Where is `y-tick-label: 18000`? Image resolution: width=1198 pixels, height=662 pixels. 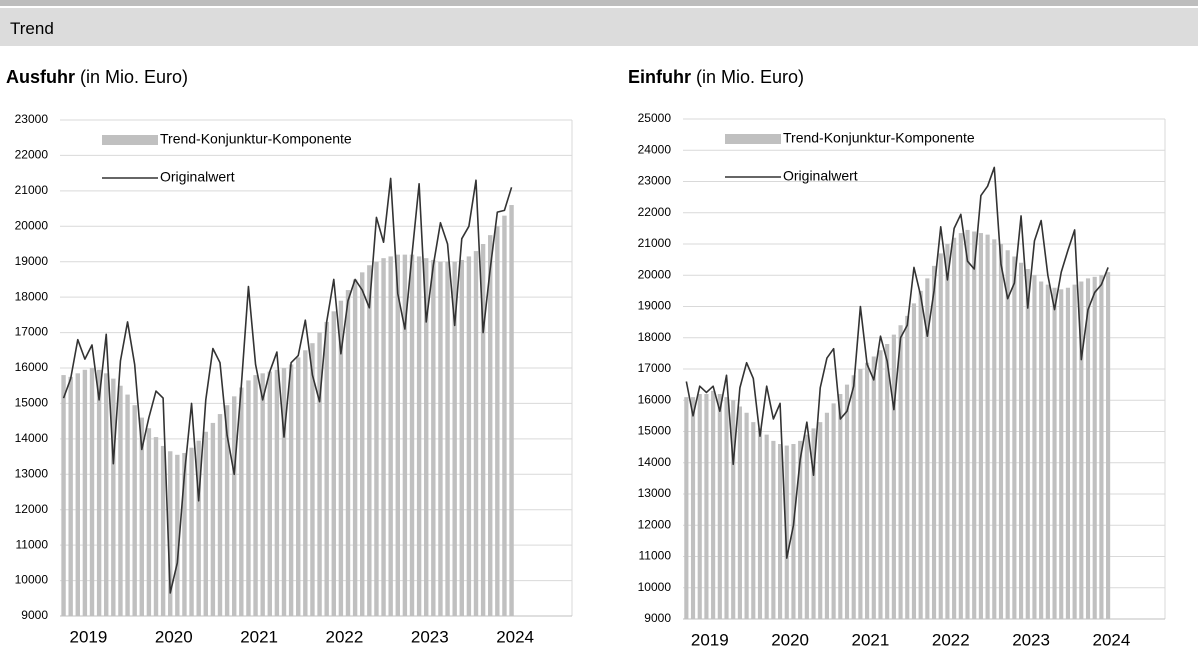 y-tick-label: 18000 is located at coordinates (655, 337).